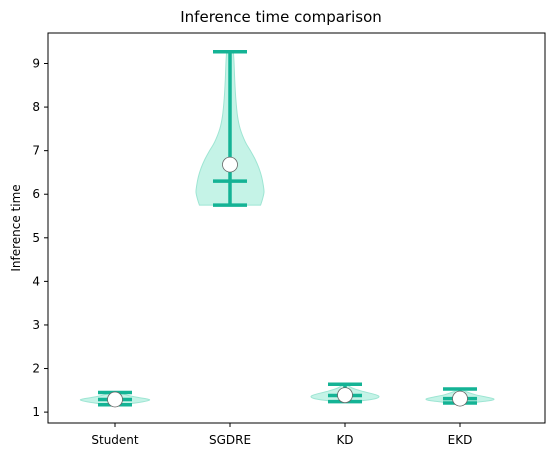 This screenshot has height=455, width=550. I want to click on x-tick-label-kd: KD, so click(344, 440).